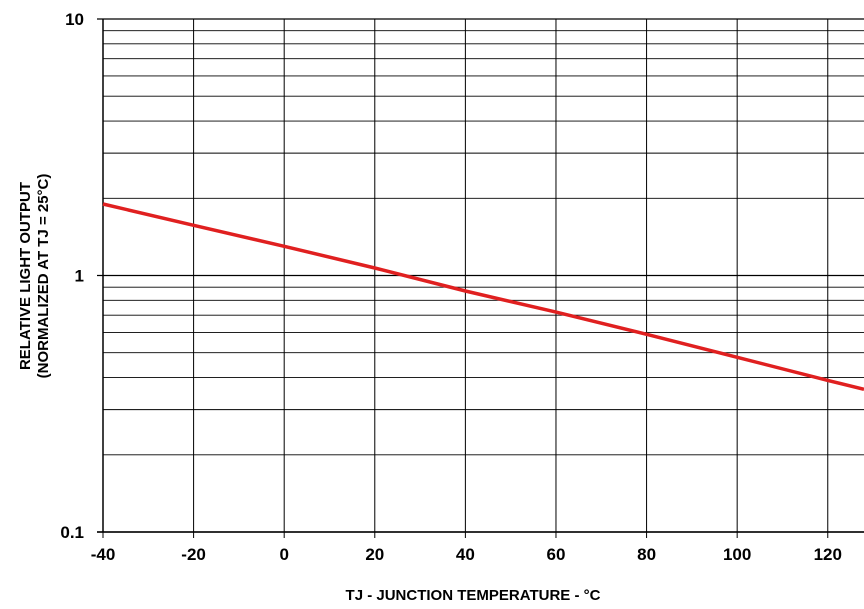 The height and width of the screenshot is (609, 864). What do you see at coordinates (74, 19) in the screenshot?
I see `y-tick-label: 10` at bounding box center [74, 19].